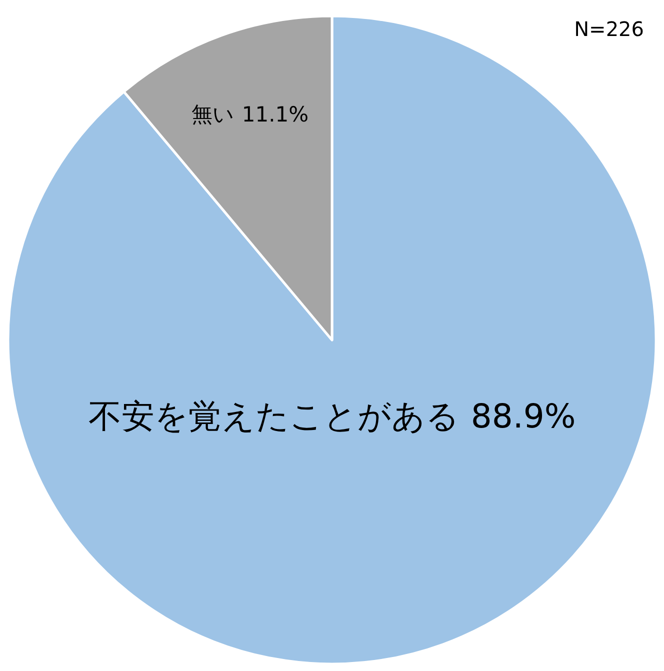  What do you see at coordinates (274, 416) in the screenshot?
I see `slice-label: 不安を覚えたことがある` at bounding box center [274, 416].